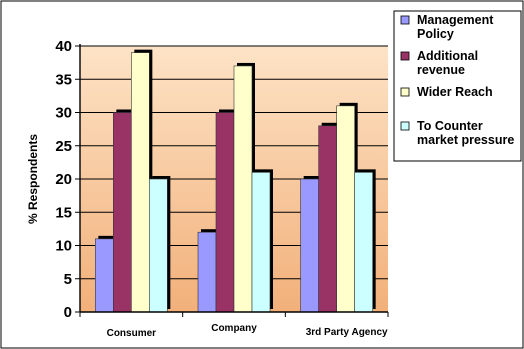 This screenshot has height=349, width=524. I want to click on y-tick-label: 10, so click(63, 246).